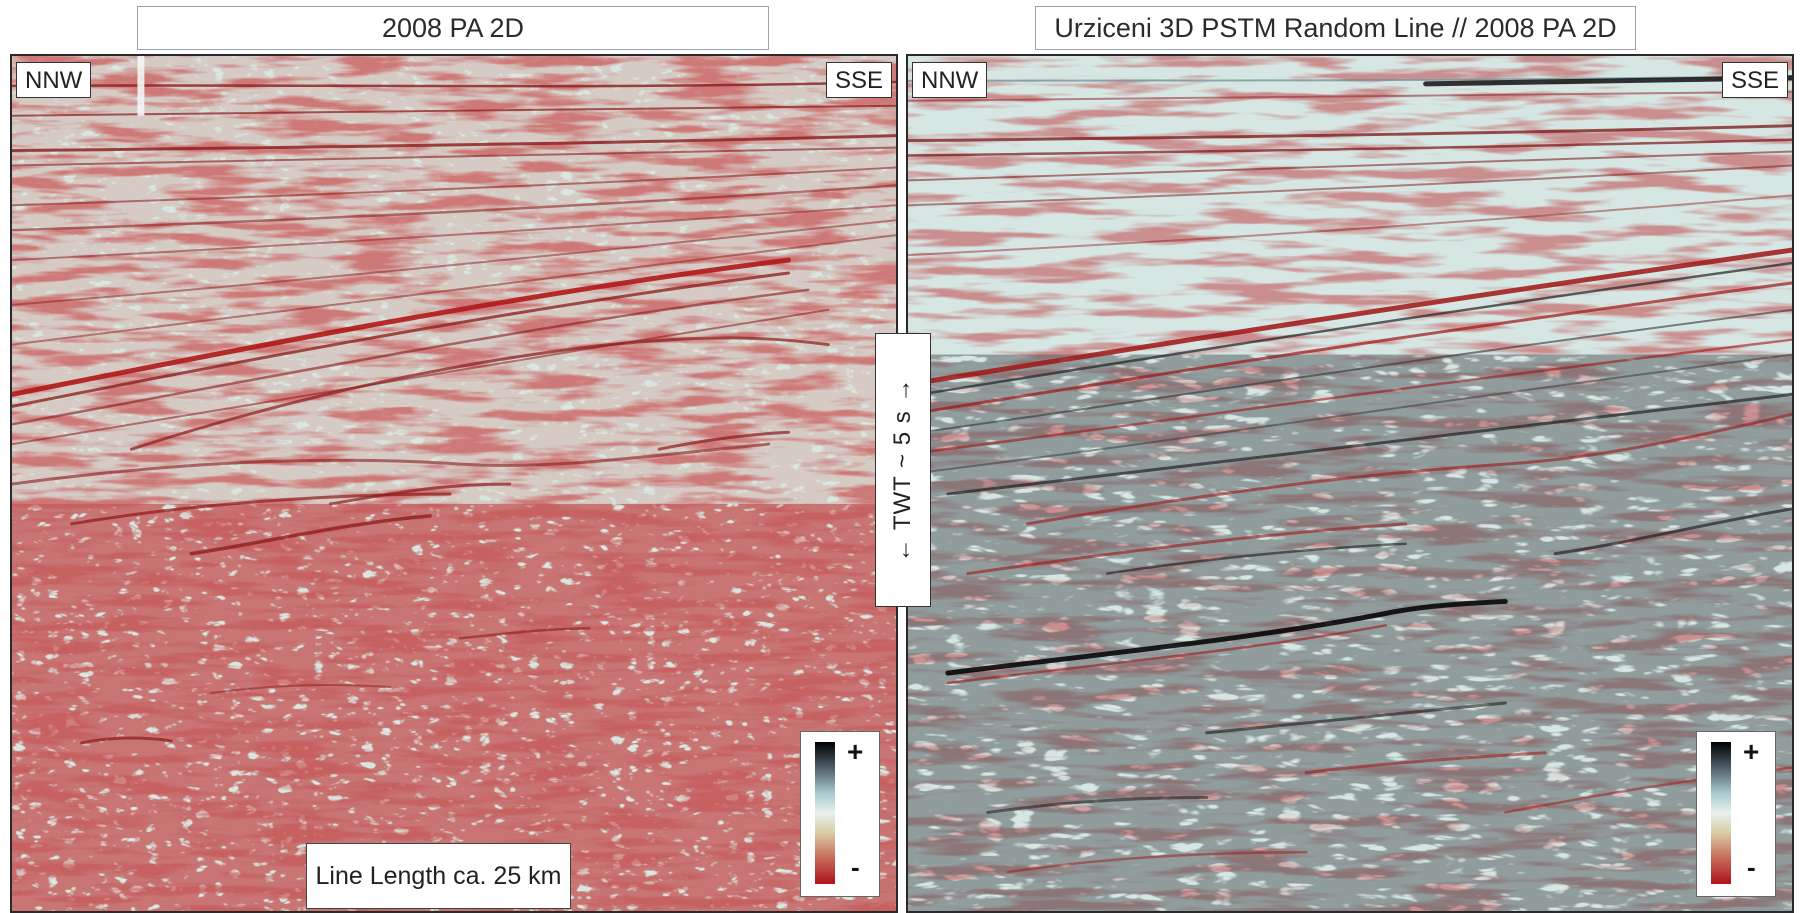 Image resolution: width=1800 pixels, height=913 pixels. I want to click on right-scale-minus-label: -, so click(1751, 867).